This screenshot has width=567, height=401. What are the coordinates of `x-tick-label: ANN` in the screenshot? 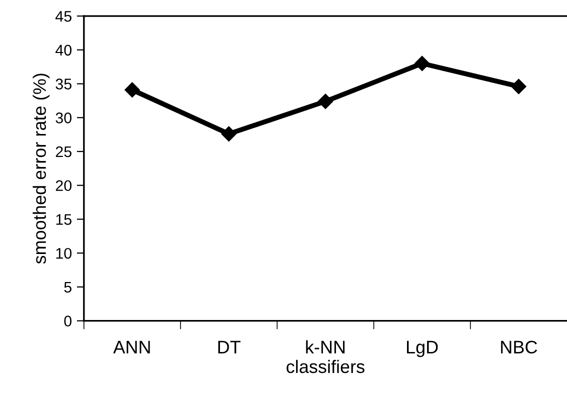 It's located at (131, 347).